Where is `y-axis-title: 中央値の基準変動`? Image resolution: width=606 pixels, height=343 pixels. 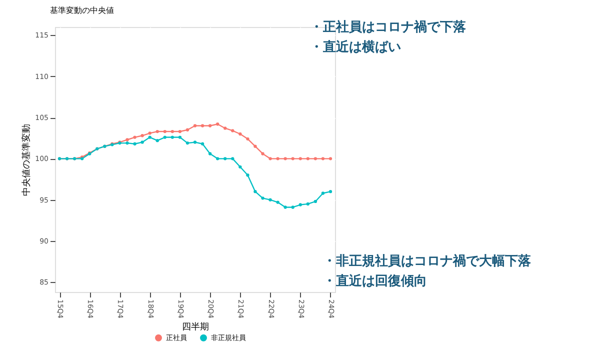 y-axis-title: 中央値の基準変動 is located at coordinates (26, 160).